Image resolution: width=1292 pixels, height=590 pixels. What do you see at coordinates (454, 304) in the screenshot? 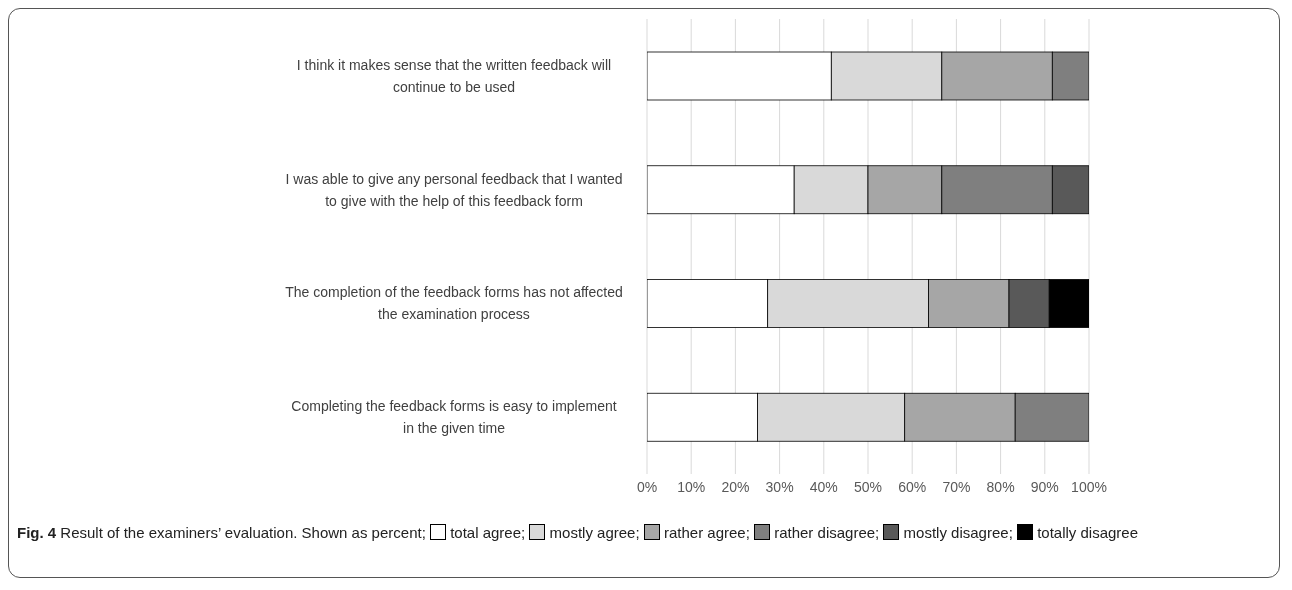
I see `y-tick-label: The completion of the feedback forms has not affected the examination process` at bounding box center [454, 304].